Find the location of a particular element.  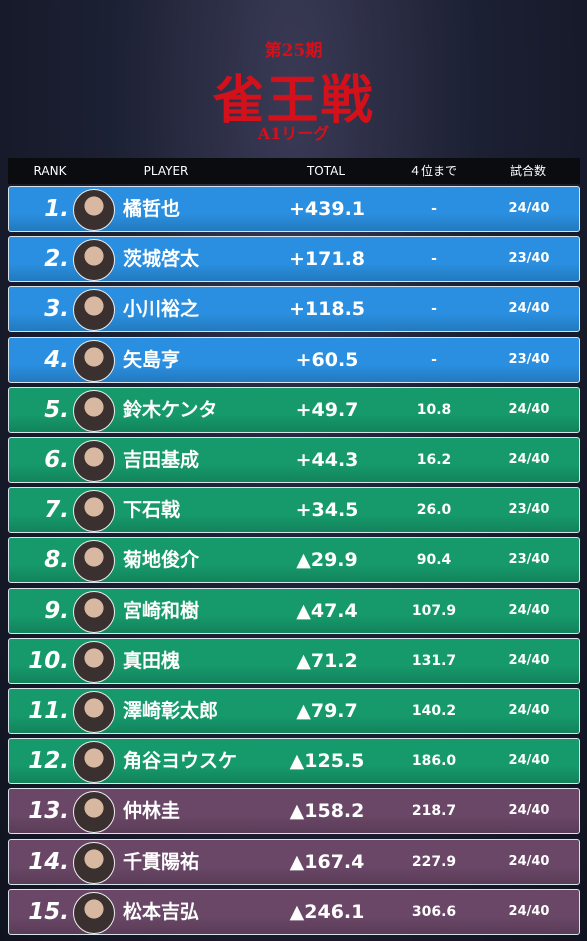

player-name: 菊地俊介 is located at coordinates (161, 560).